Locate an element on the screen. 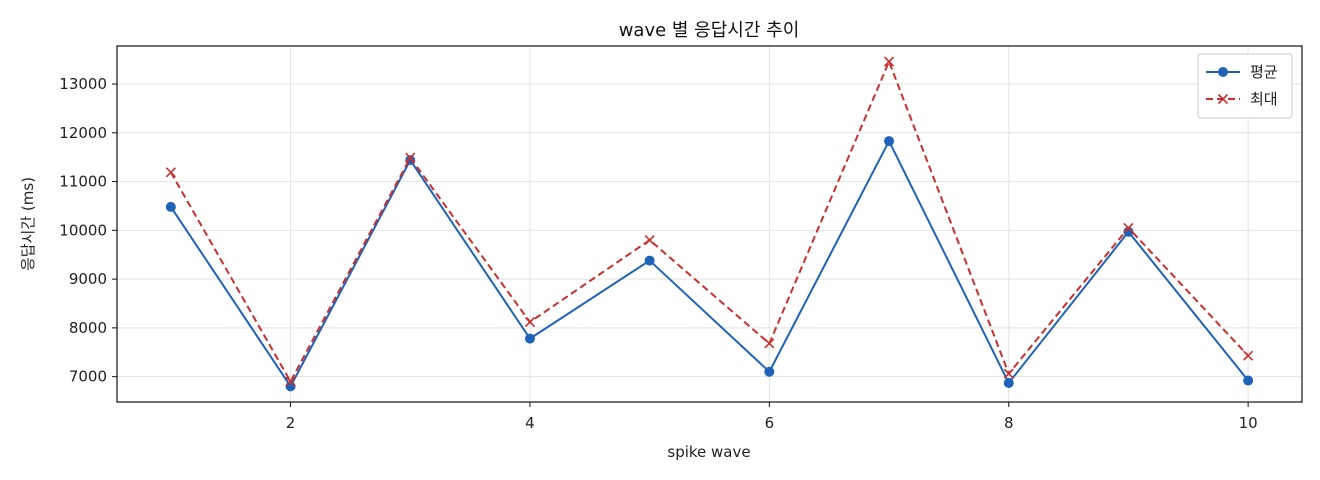 This screenshot has height=480, width=1320. x-tick-label: 10 is located at coordinates (1248, 423).